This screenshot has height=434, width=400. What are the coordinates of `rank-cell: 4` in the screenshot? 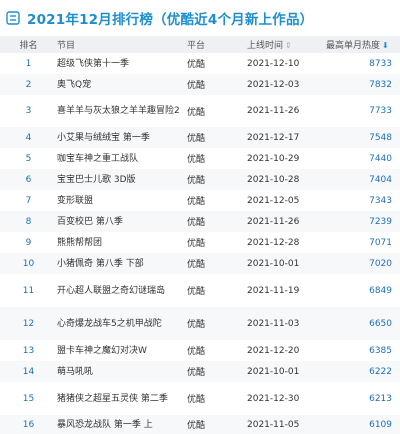 It's located at (28, 137).